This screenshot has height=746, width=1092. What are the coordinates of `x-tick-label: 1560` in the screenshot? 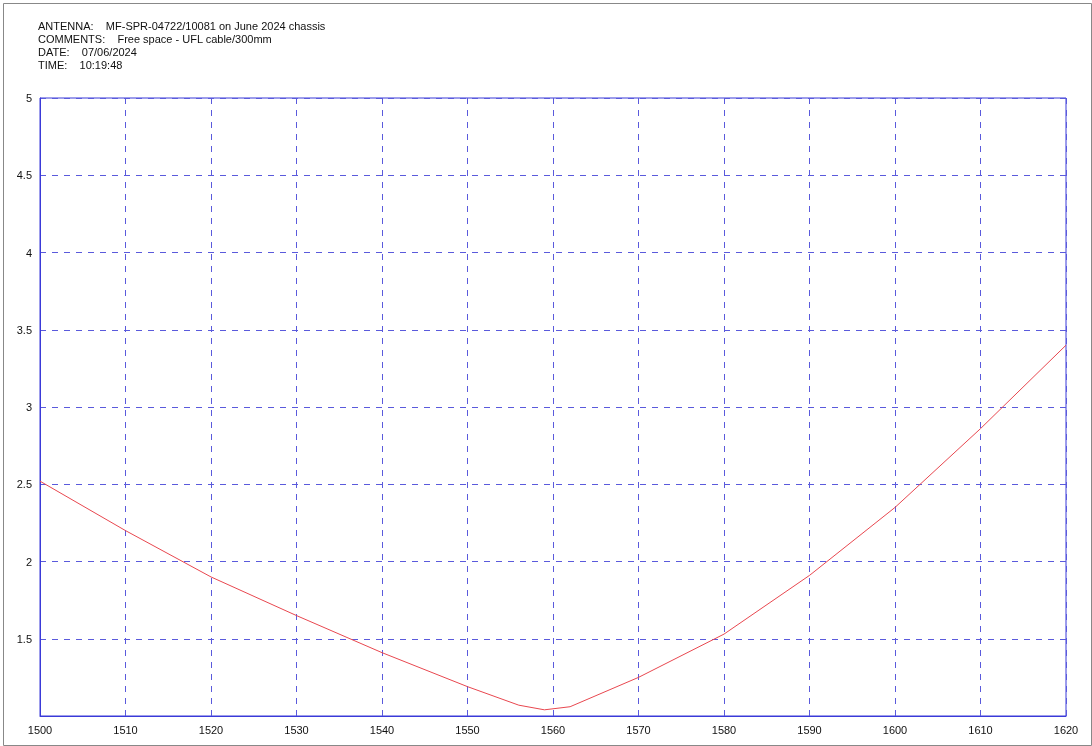 It's located at (553, 729).